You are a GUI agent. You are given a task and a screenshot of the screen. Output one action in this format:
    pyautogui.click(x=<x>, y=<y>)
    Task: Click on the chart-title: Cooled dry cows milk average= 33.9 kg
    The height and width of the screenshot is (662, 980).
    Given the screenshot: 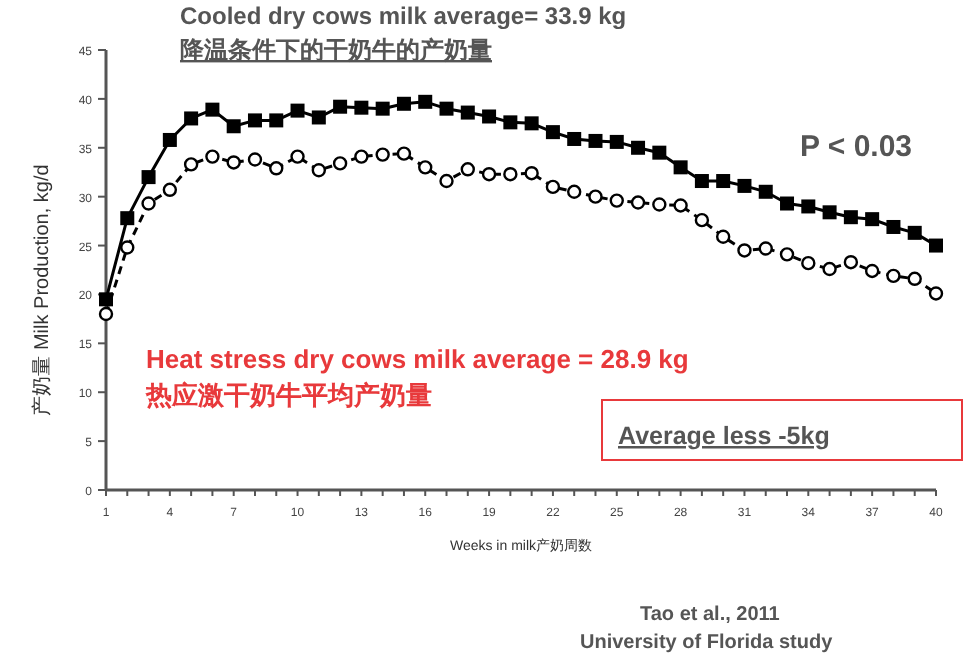 What is the action you would take?
    pyautogui.click(x=403, y=16)
    